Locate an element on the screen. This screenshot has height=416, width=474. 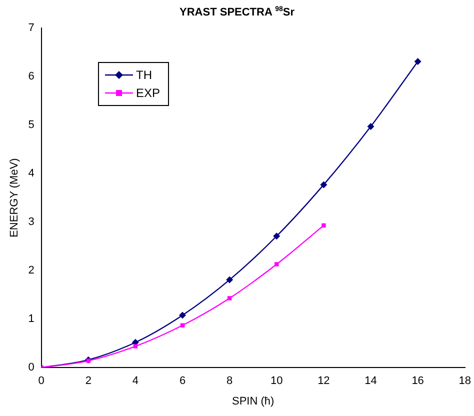
y-tick-label: 7 is located at coordinates (31, 28).